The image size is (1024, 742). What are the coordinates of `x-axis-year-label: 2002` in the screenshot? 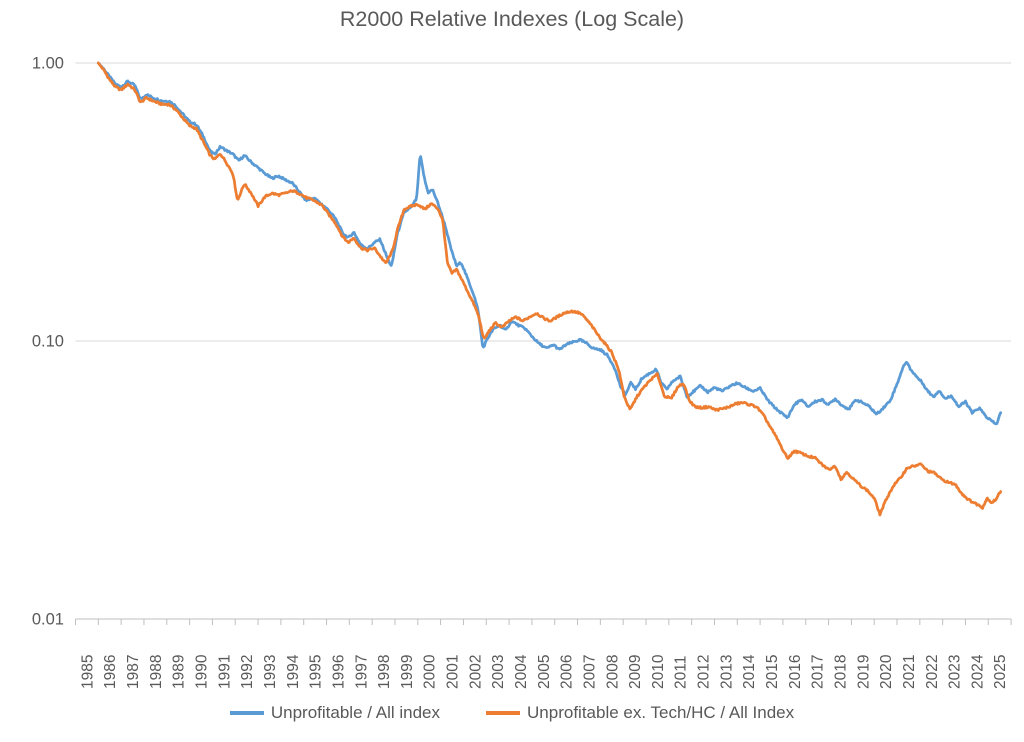 It's located at (475, 672).